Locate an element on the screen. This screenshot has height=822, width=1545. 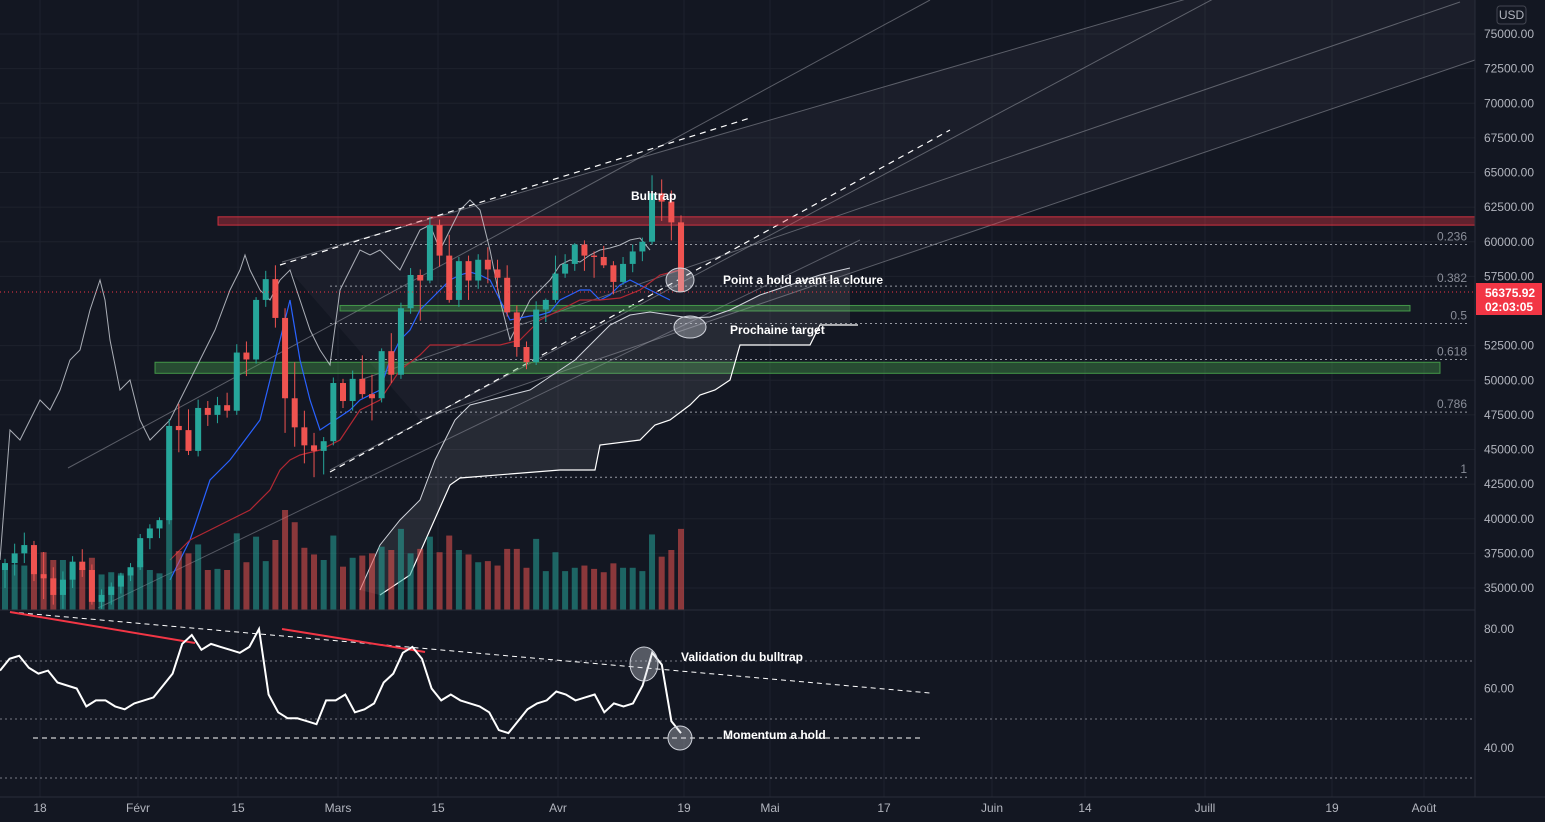
zone-support-lower is located at coordinates (797, 367).